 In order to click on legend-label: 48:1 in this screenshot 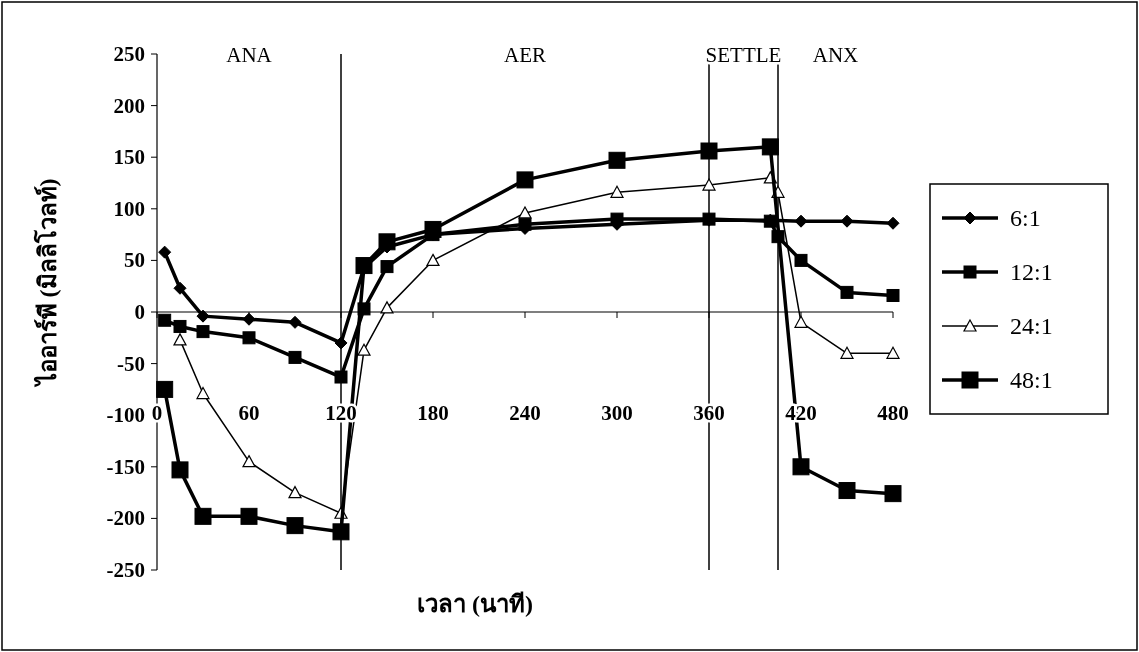, I will do `click(1031, 380)`.